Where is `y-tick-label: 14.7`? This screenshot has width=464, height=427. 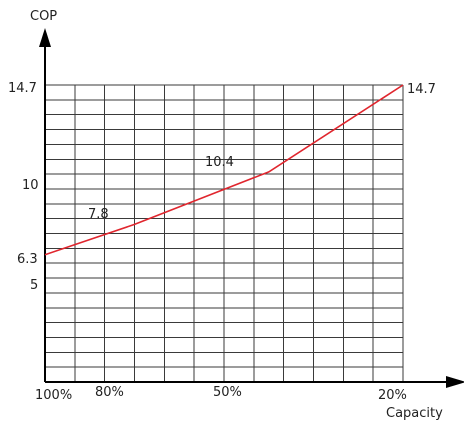
y-tick-label: 14.7 is located at coordinates (22, 88).